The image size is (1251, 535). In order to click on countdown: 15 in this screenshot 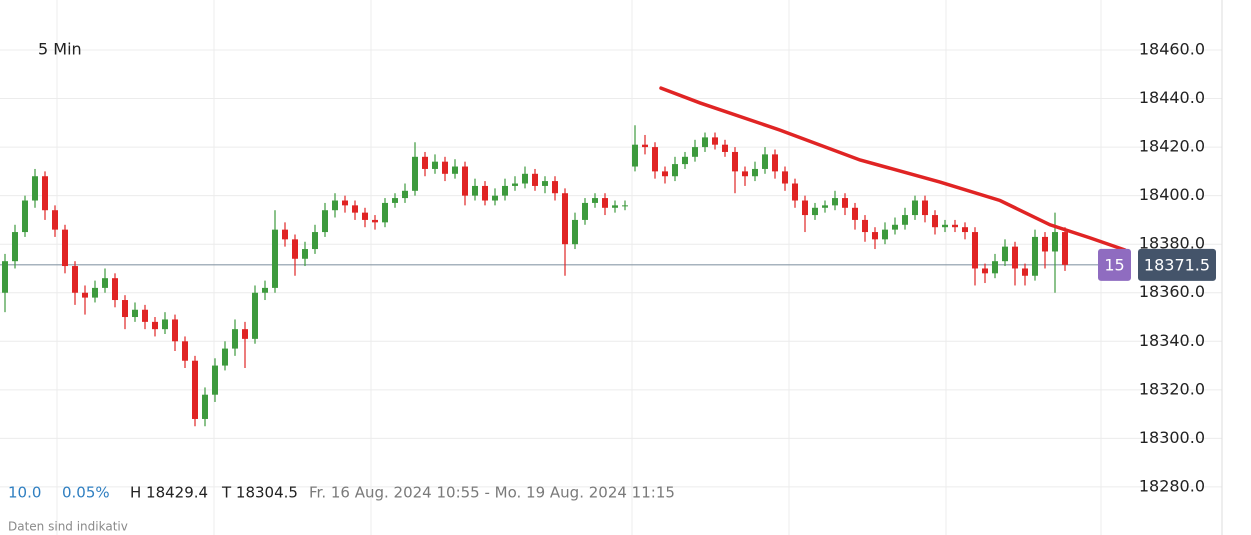, I will do `click(1114, 264)`.